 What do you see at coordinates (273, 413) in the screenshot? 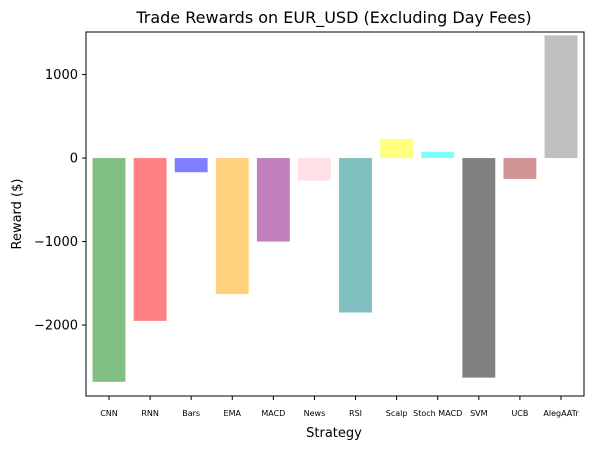
I see `x-tick-label: MACD` at bounding box center [273, 413].